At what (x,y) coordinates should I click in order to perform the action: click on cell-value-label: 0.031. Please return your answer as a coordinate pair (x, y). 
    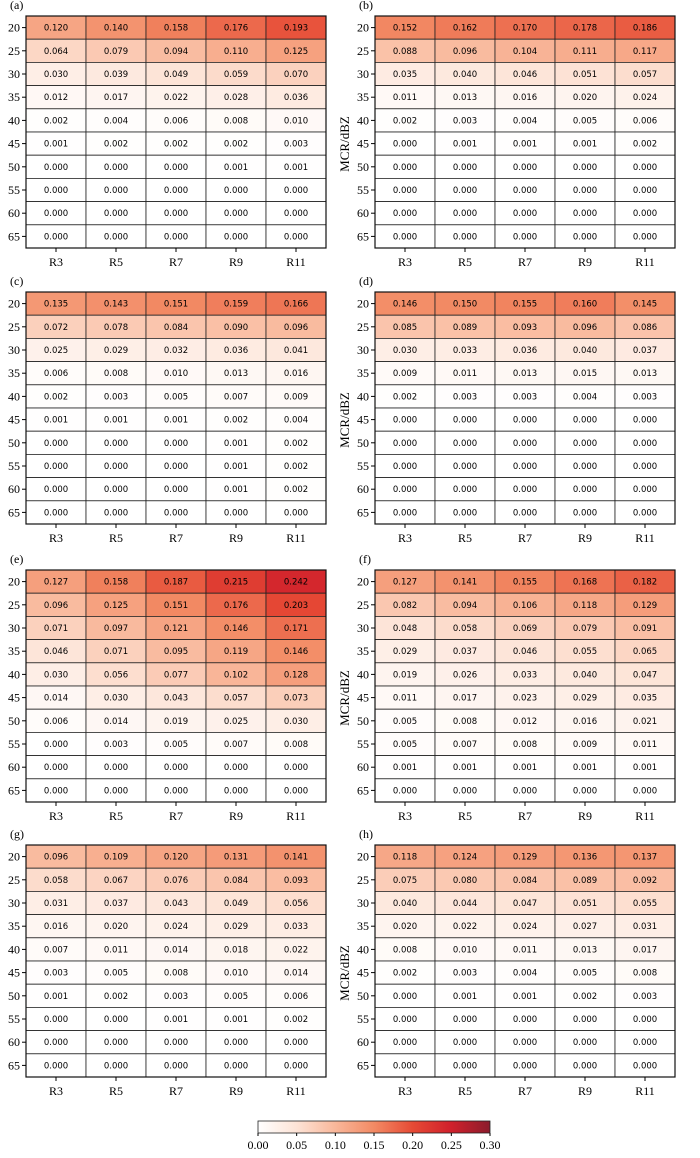
    Looking at the image, I should click on (56, 904).